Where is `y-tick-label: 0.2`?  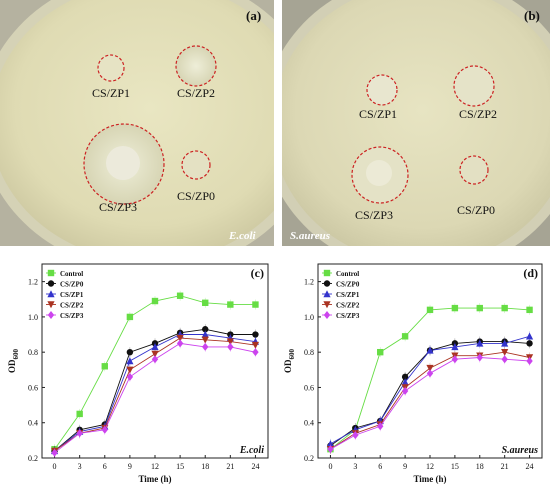
y-tick-label: 0.2 is located at coordinates (33, 458).